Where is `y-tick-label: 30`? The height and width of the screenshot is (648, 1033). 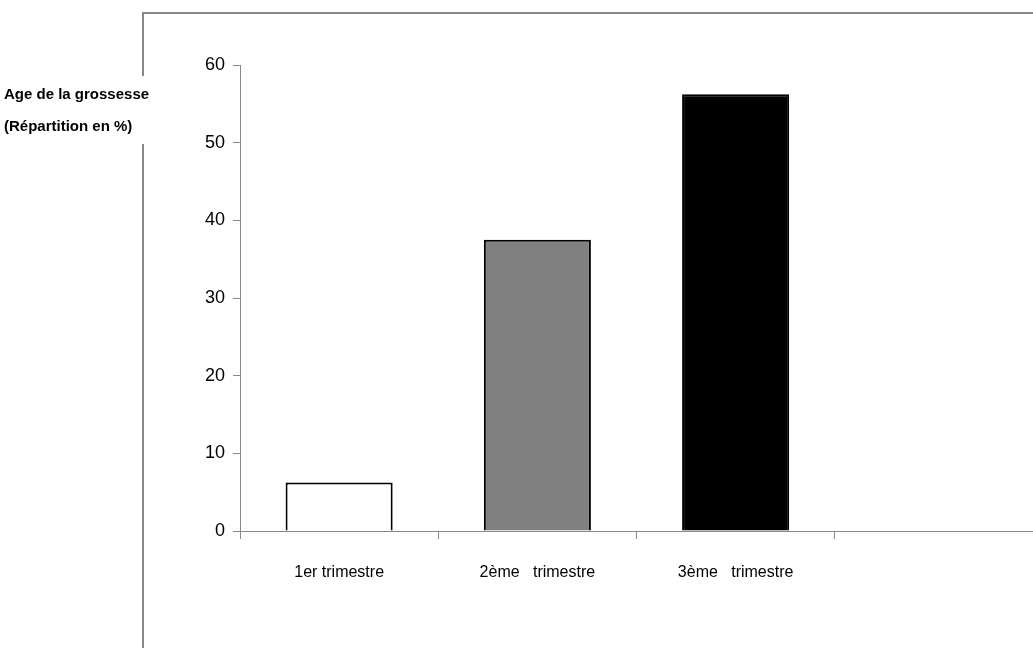 y-tick-label: 30 is located at coordinates (214, 296).